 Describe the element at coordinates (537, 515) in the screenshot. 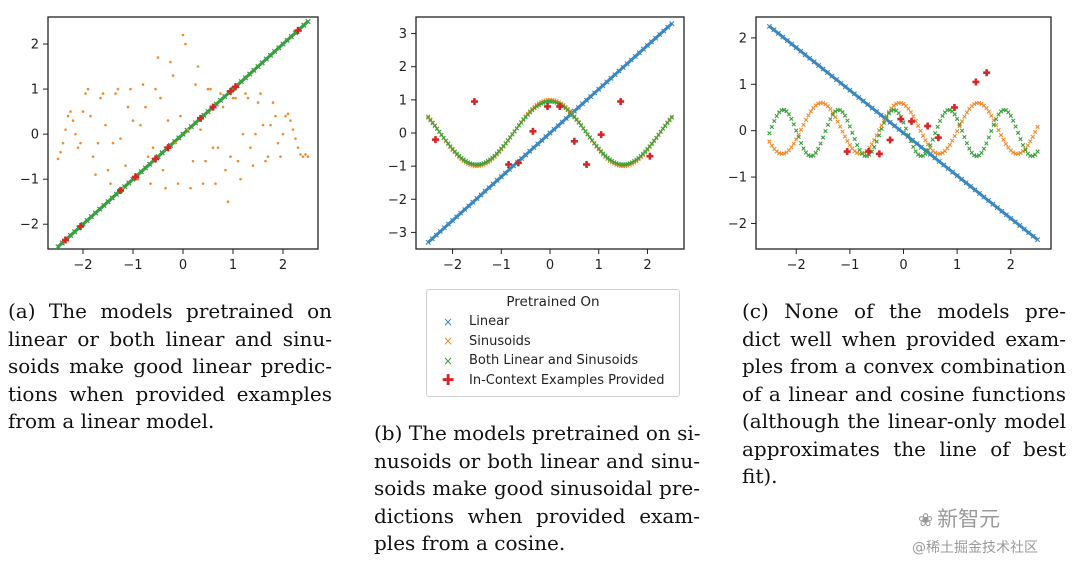

I see `caption-b-line: dictions when provided exam-` at that location.